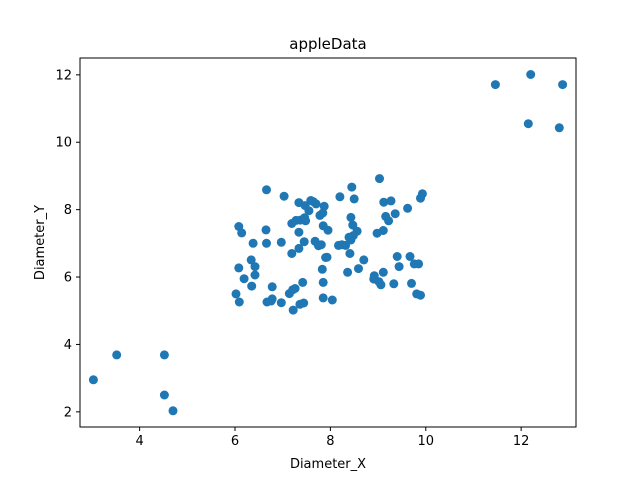 Image resolution: width=640 pixels, height=485 pixels. Describe the element at coordinates (68, 345) in the screenshot. I see `y-tick-label: 4` at that location.